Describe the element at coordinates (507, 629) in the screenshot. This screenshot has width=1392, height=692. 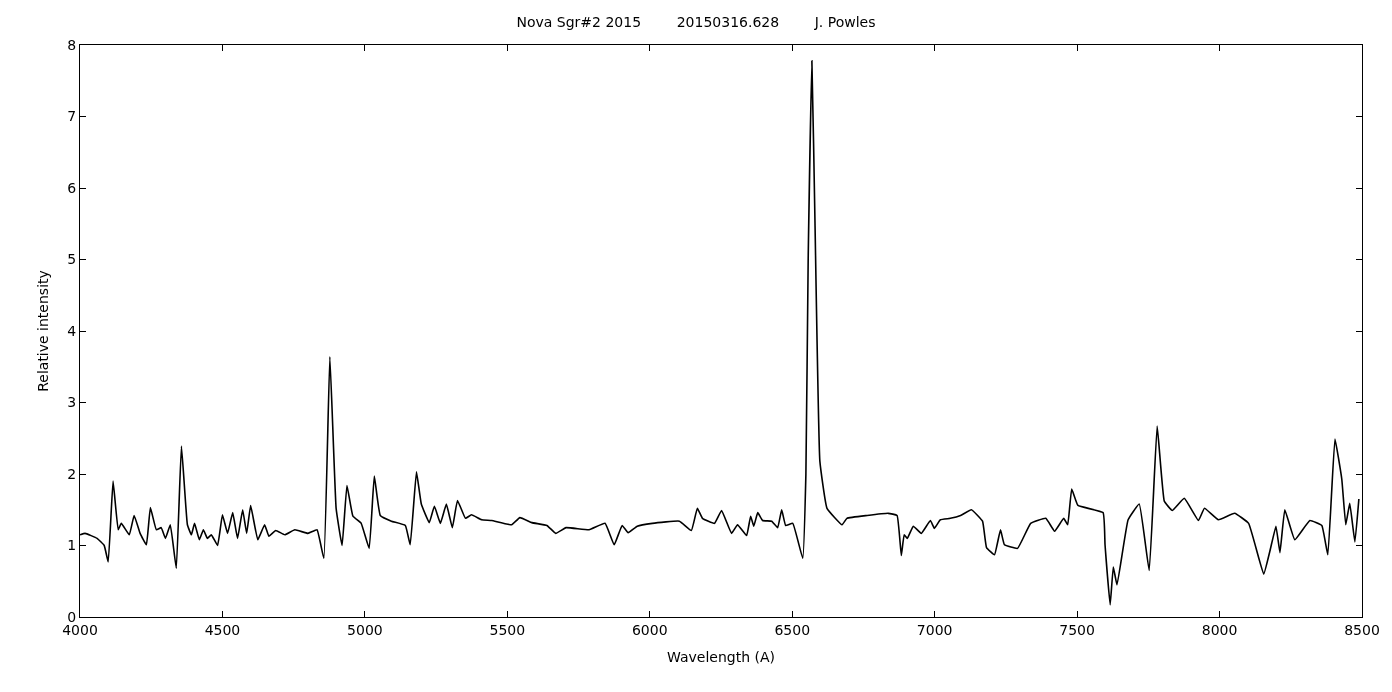
I see `x-tick-label: 5500` at that location.